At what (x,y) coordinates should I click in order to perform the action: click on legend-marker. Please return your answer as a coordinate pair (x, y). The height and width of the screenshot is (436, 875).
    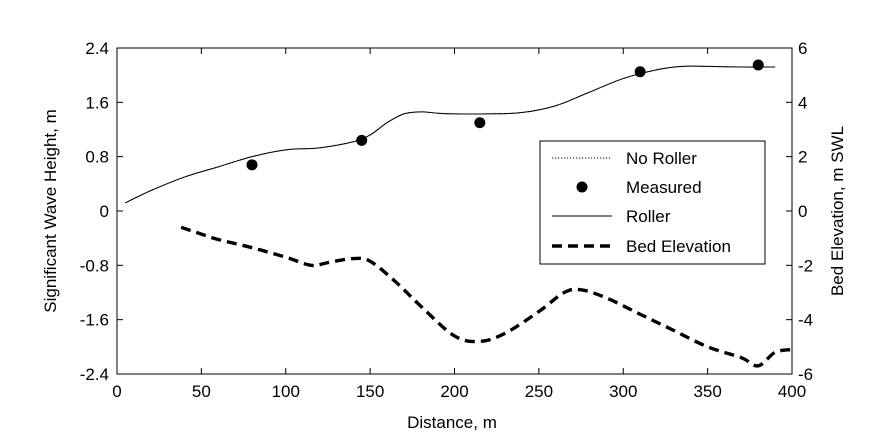
    Looking at the image, I should click on (582, 187).